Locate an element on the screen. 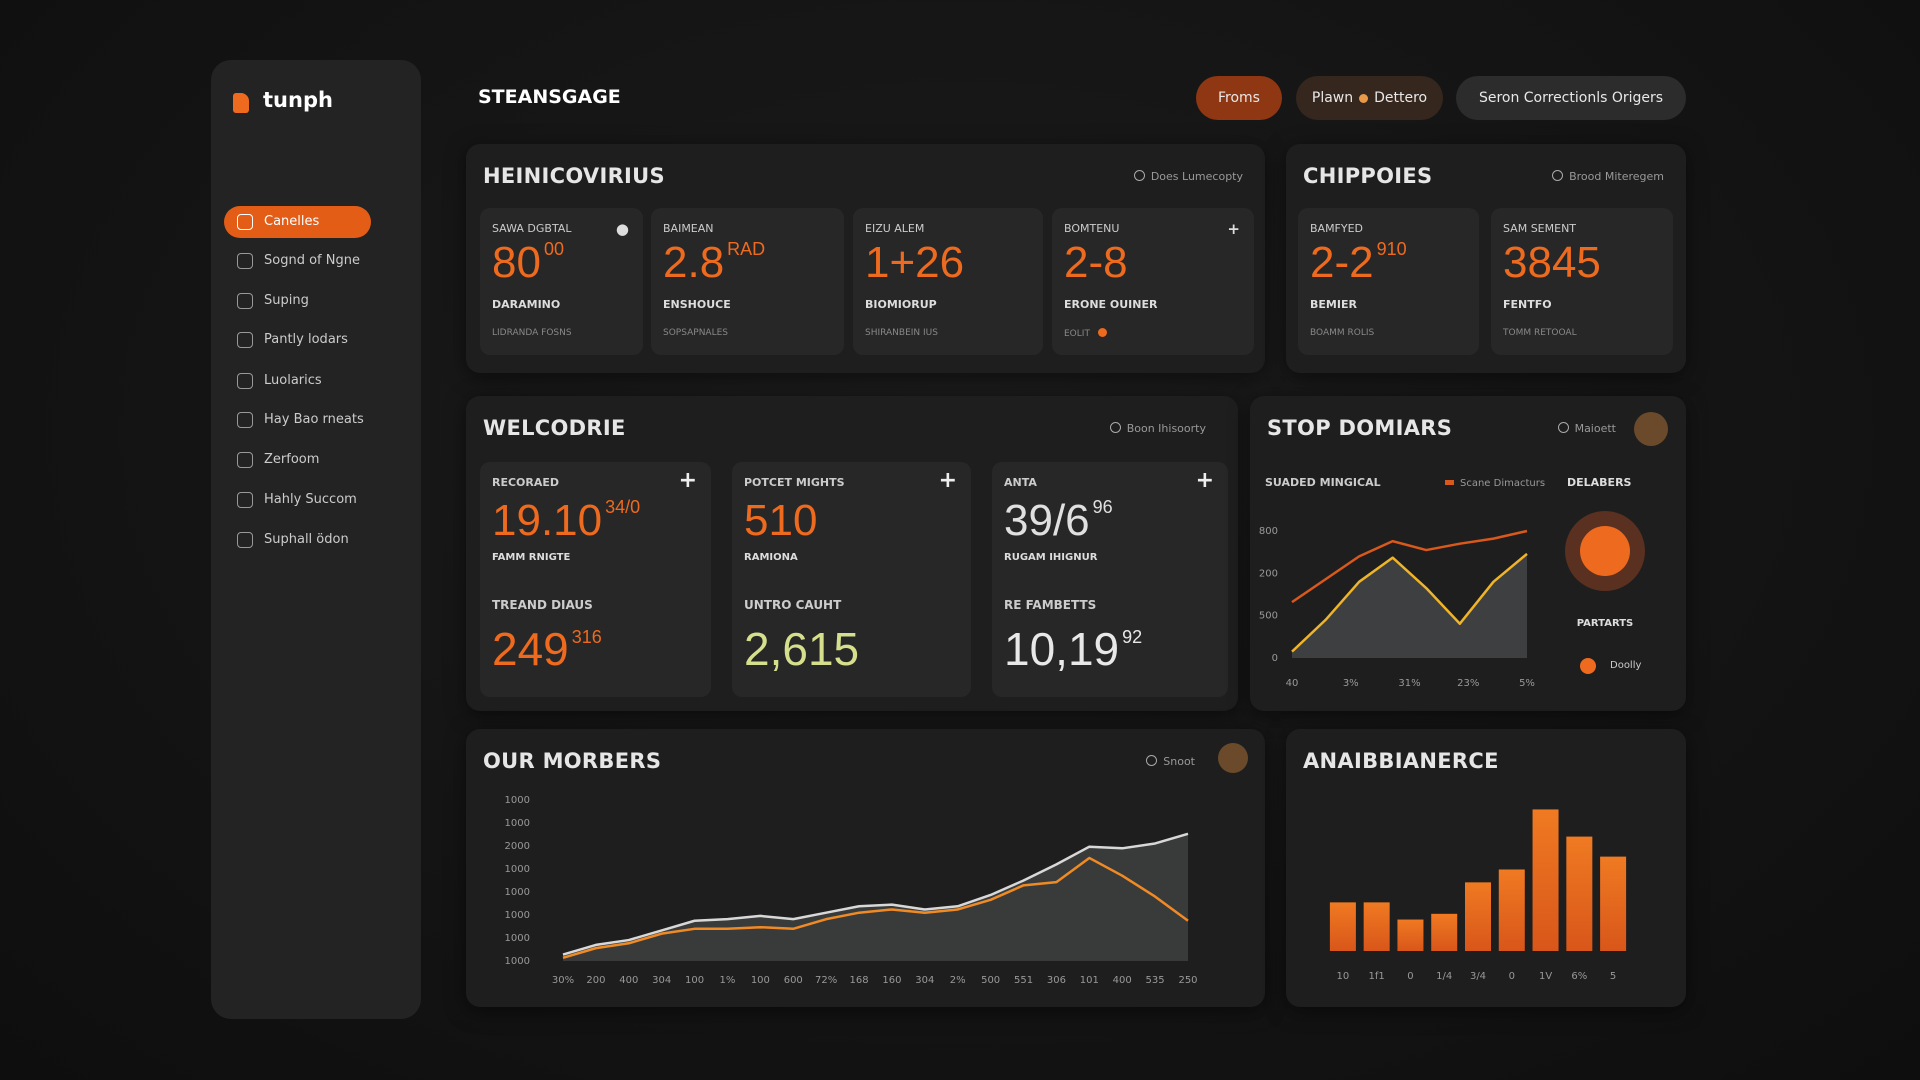  card-icon: + is located at coordinates (1233, 229).